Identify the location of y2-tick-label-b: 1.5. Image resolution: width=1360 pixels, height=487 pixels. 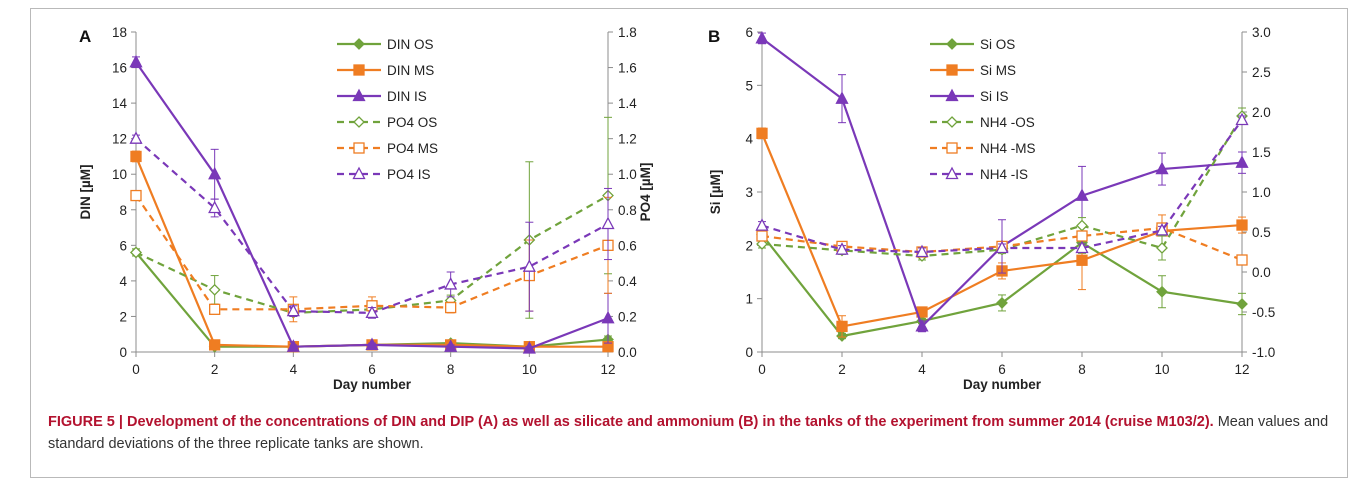
(1261, 152).